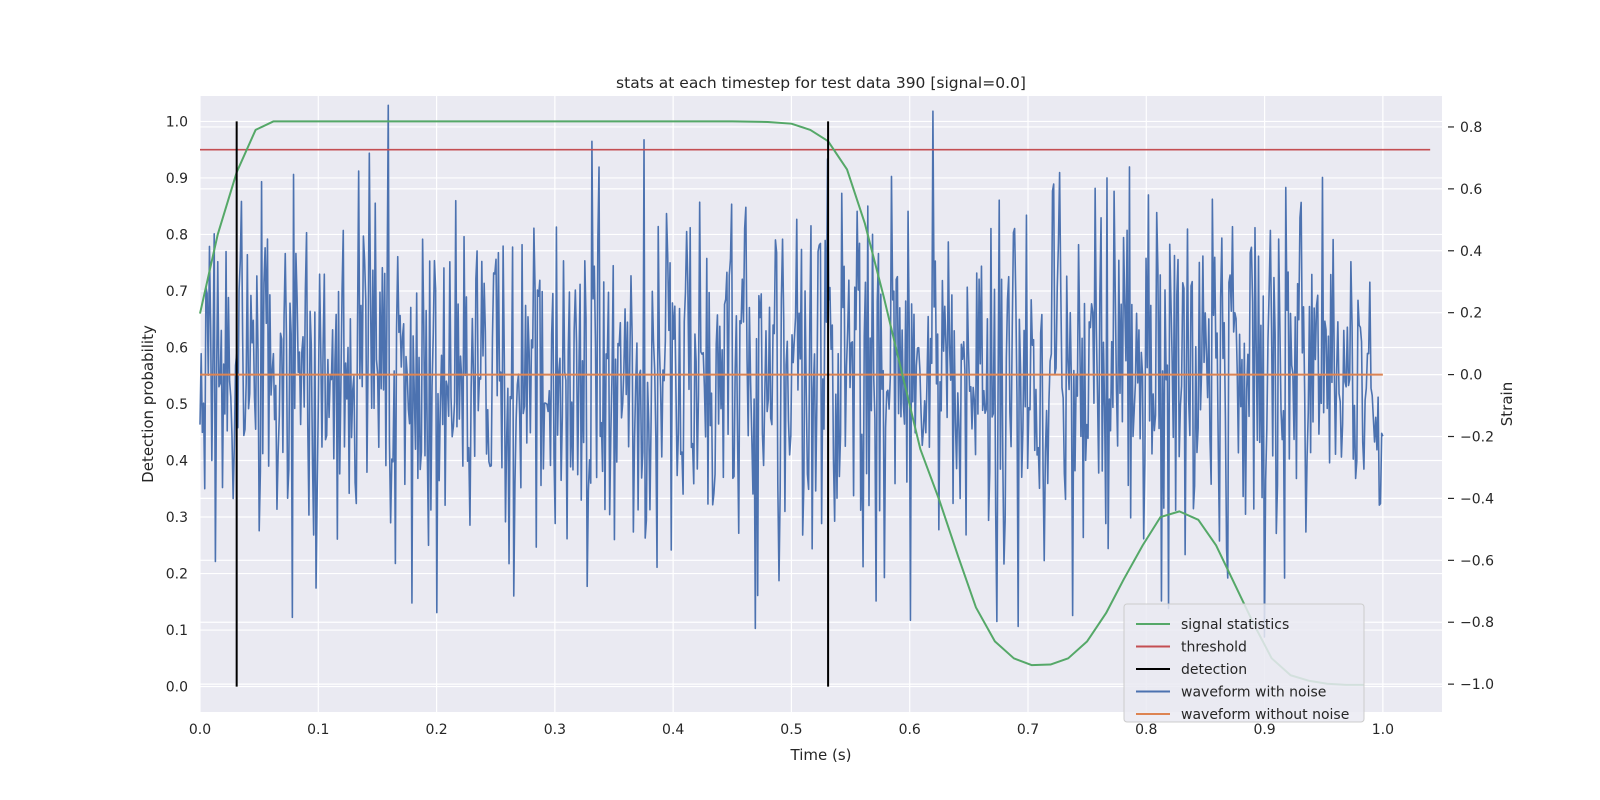 Image resolution: width=1600 pixels, height=800 pixels. I want to click on x-tick-label: 1.0, so click(1383, 730).